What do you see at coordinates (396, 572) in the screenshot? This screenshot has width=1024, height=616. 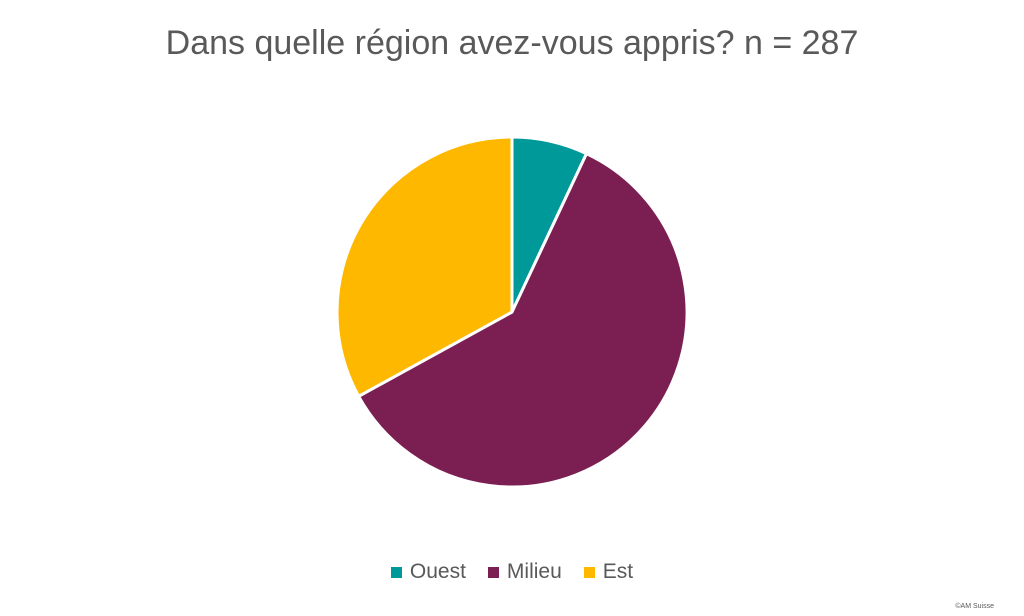 I see `legend-swatch-ouest` at bounding box center [396, 572].